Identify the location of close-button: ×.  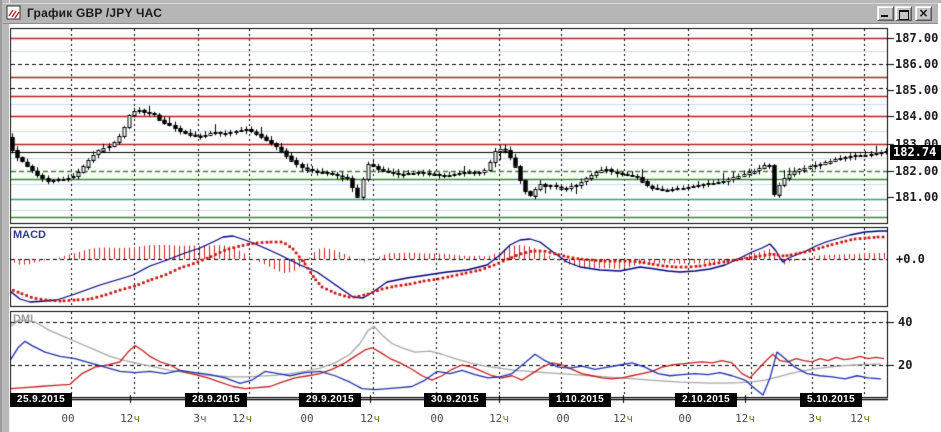
(923, 13).